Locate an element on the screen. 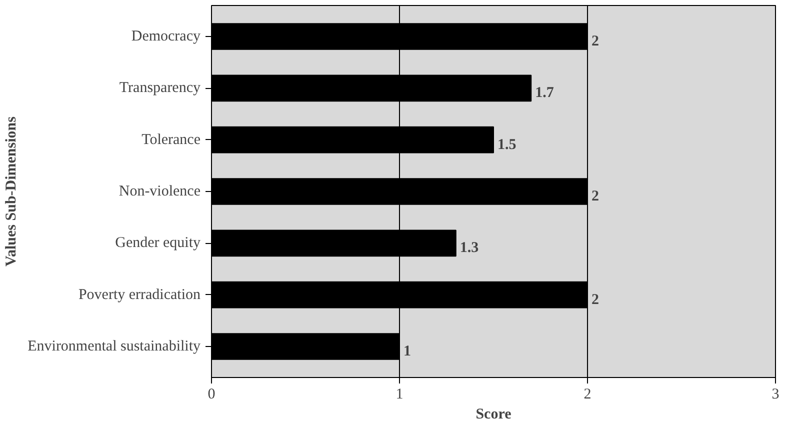 The width and height of the screenshot is (787, 429). y-tick-label: Transparency is located at coordinates (160, 88).